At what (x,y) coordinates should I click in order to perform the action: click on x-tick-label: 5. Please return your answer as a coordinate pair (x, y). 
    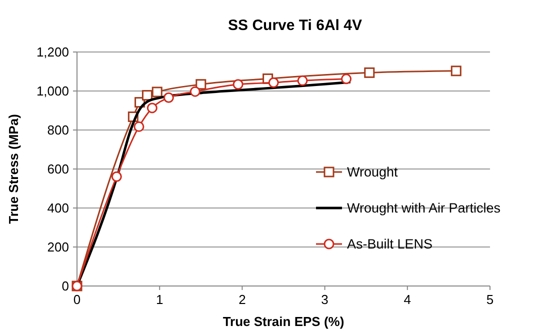
    Looking at the image, I should click on (490, 299).